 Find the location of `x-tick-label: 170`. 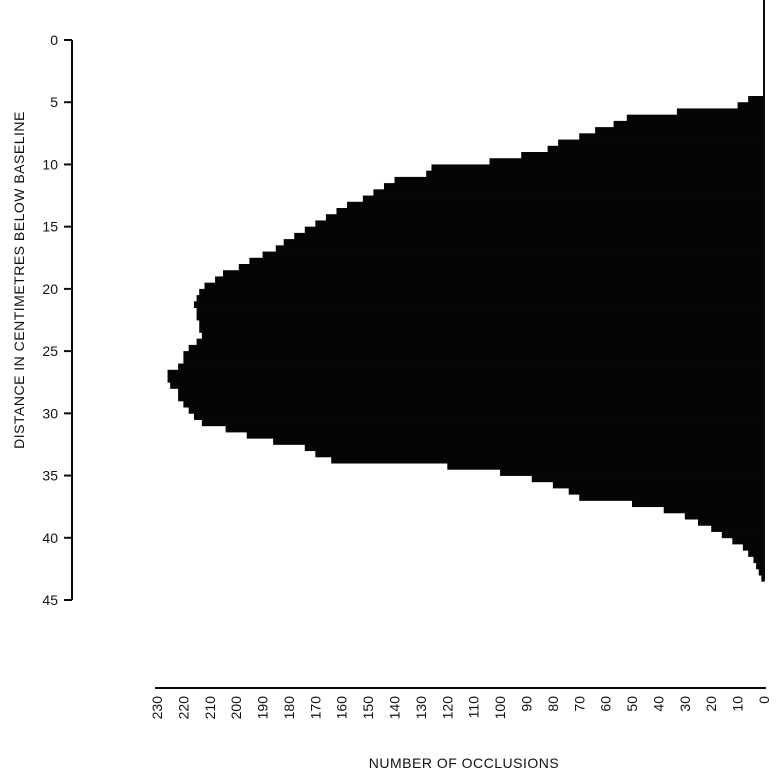

x-tick-label: 170 is located at coordinates (315, 708).